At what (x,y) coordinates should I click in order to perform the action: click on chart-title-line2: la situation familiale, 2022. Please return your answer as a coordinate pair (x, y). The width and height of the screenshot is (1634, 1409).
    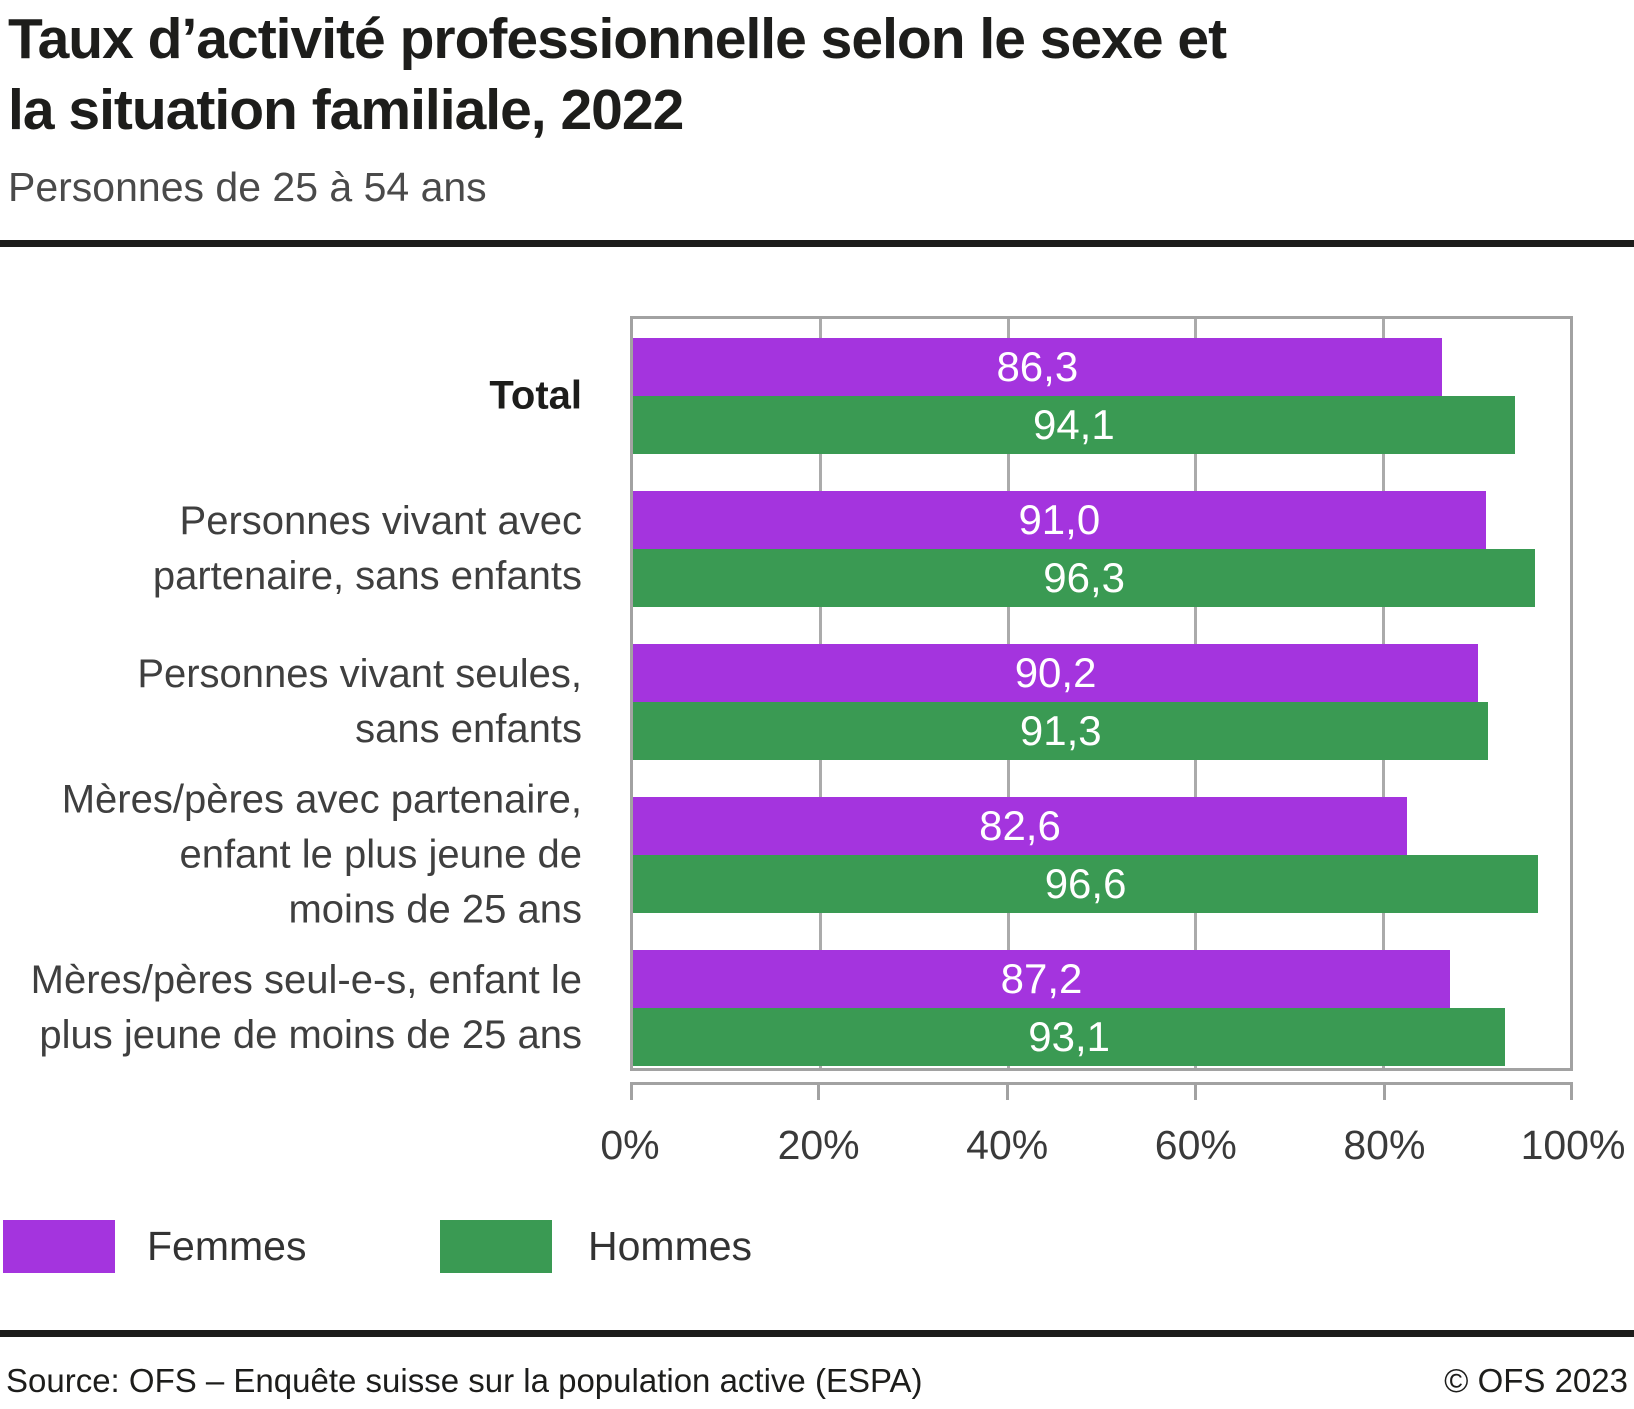
    Looking at the image, I should click on (346, 110).